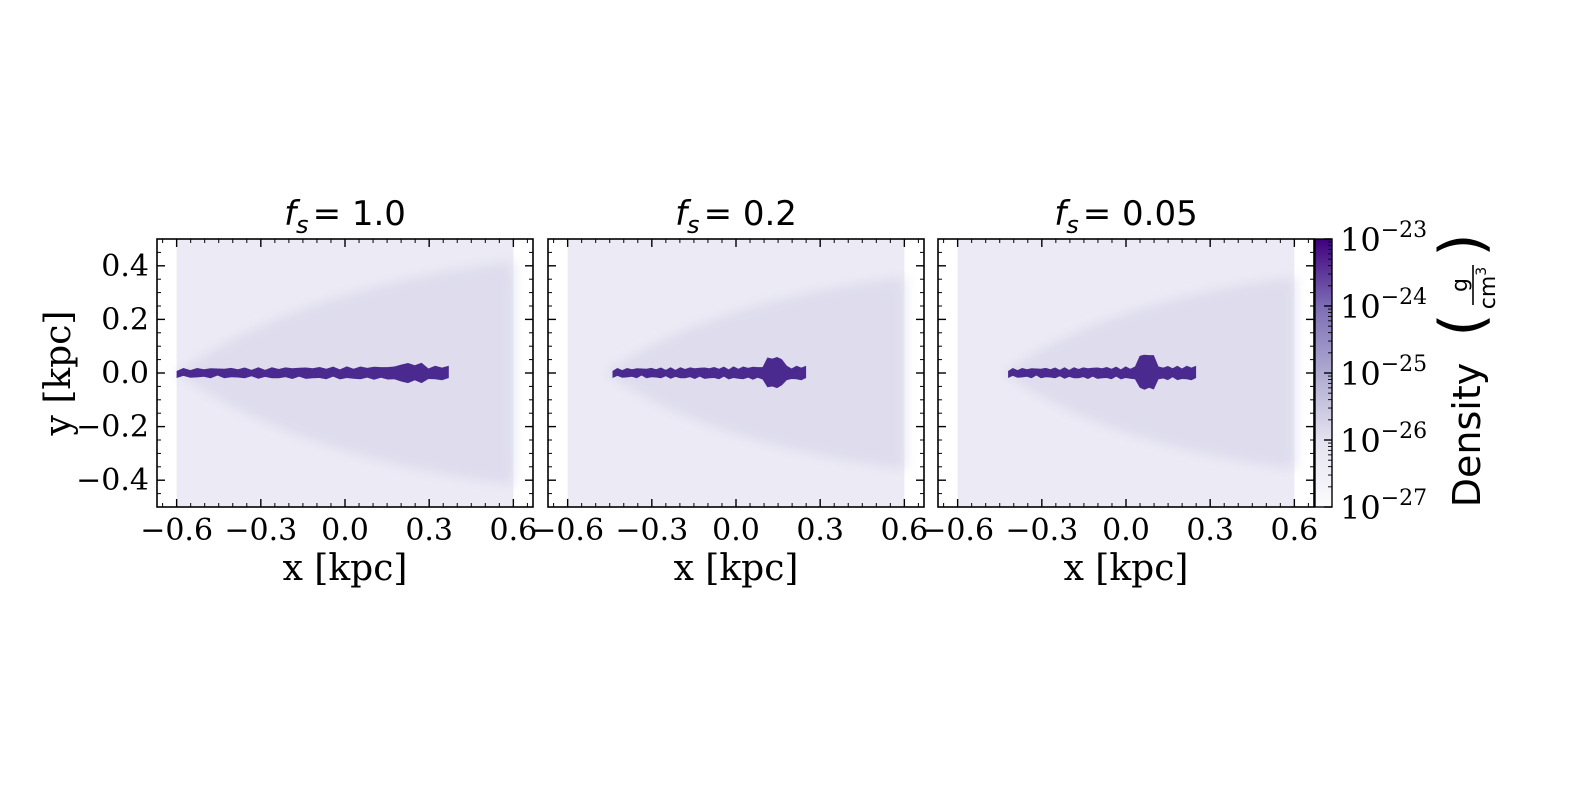 This screenshot has height=789, width=1578. Describe the element at coordinates (1126, 216) in the screenshot. I see `panel-title: fs = 0.05` at that location.